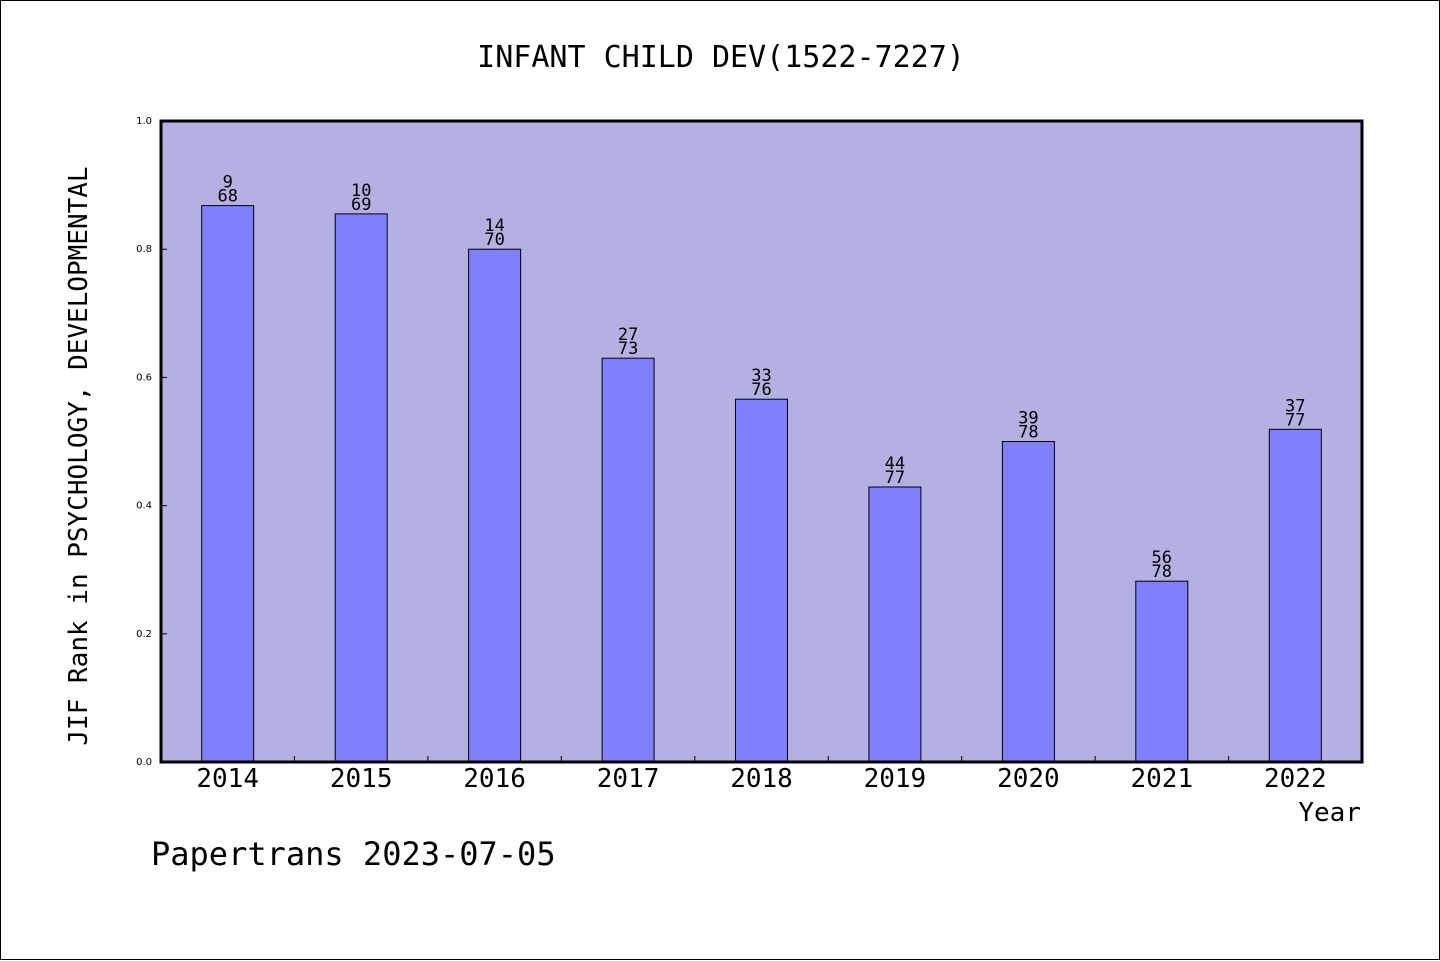 The image size is (1440, 961). What do you see at coordinates (1295, 406) in the screenshot?
I see `bar-rank-label: 37` at bounding box center [1295, 406].